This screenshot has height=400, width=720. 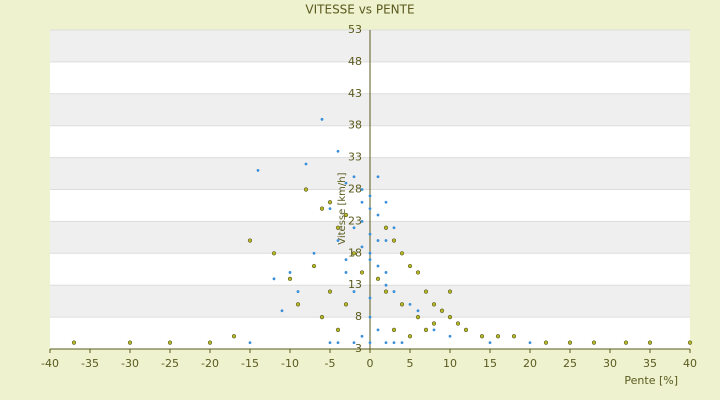 I want to click on x-tick-label: -35, so click(x=90, y=363).